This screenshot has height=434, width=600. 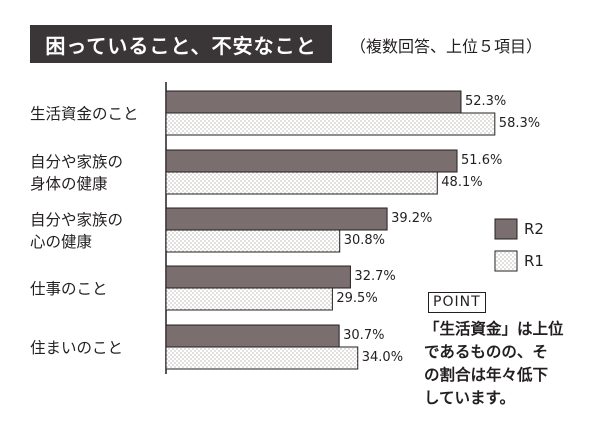 What do you see at coordinates (486, 375) in the screenshot?
I see `point-line: の割合は年々低下` at bounding box center [486, 375].